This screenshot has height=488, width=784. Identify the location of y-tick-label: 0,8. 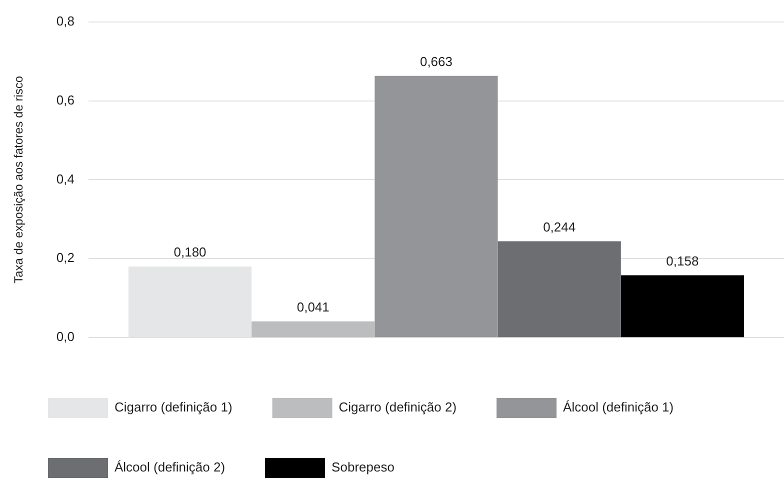
(65, 20).